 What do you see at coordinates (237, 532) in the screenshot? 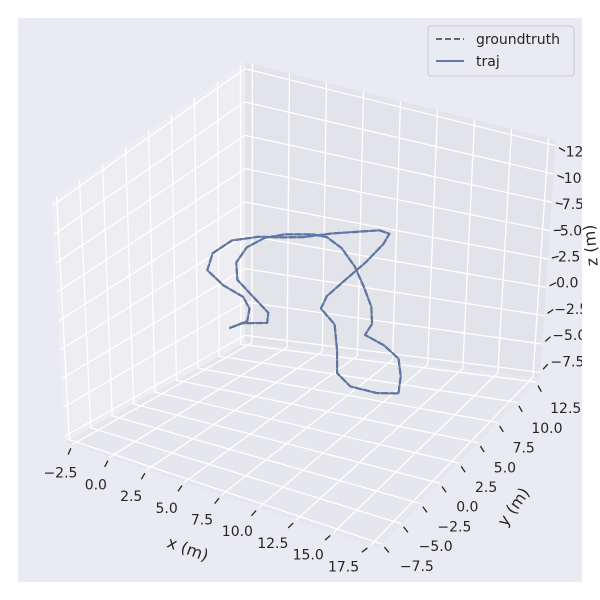
I see `x-tick-label: 10.0` at bounding box center [237, 532].